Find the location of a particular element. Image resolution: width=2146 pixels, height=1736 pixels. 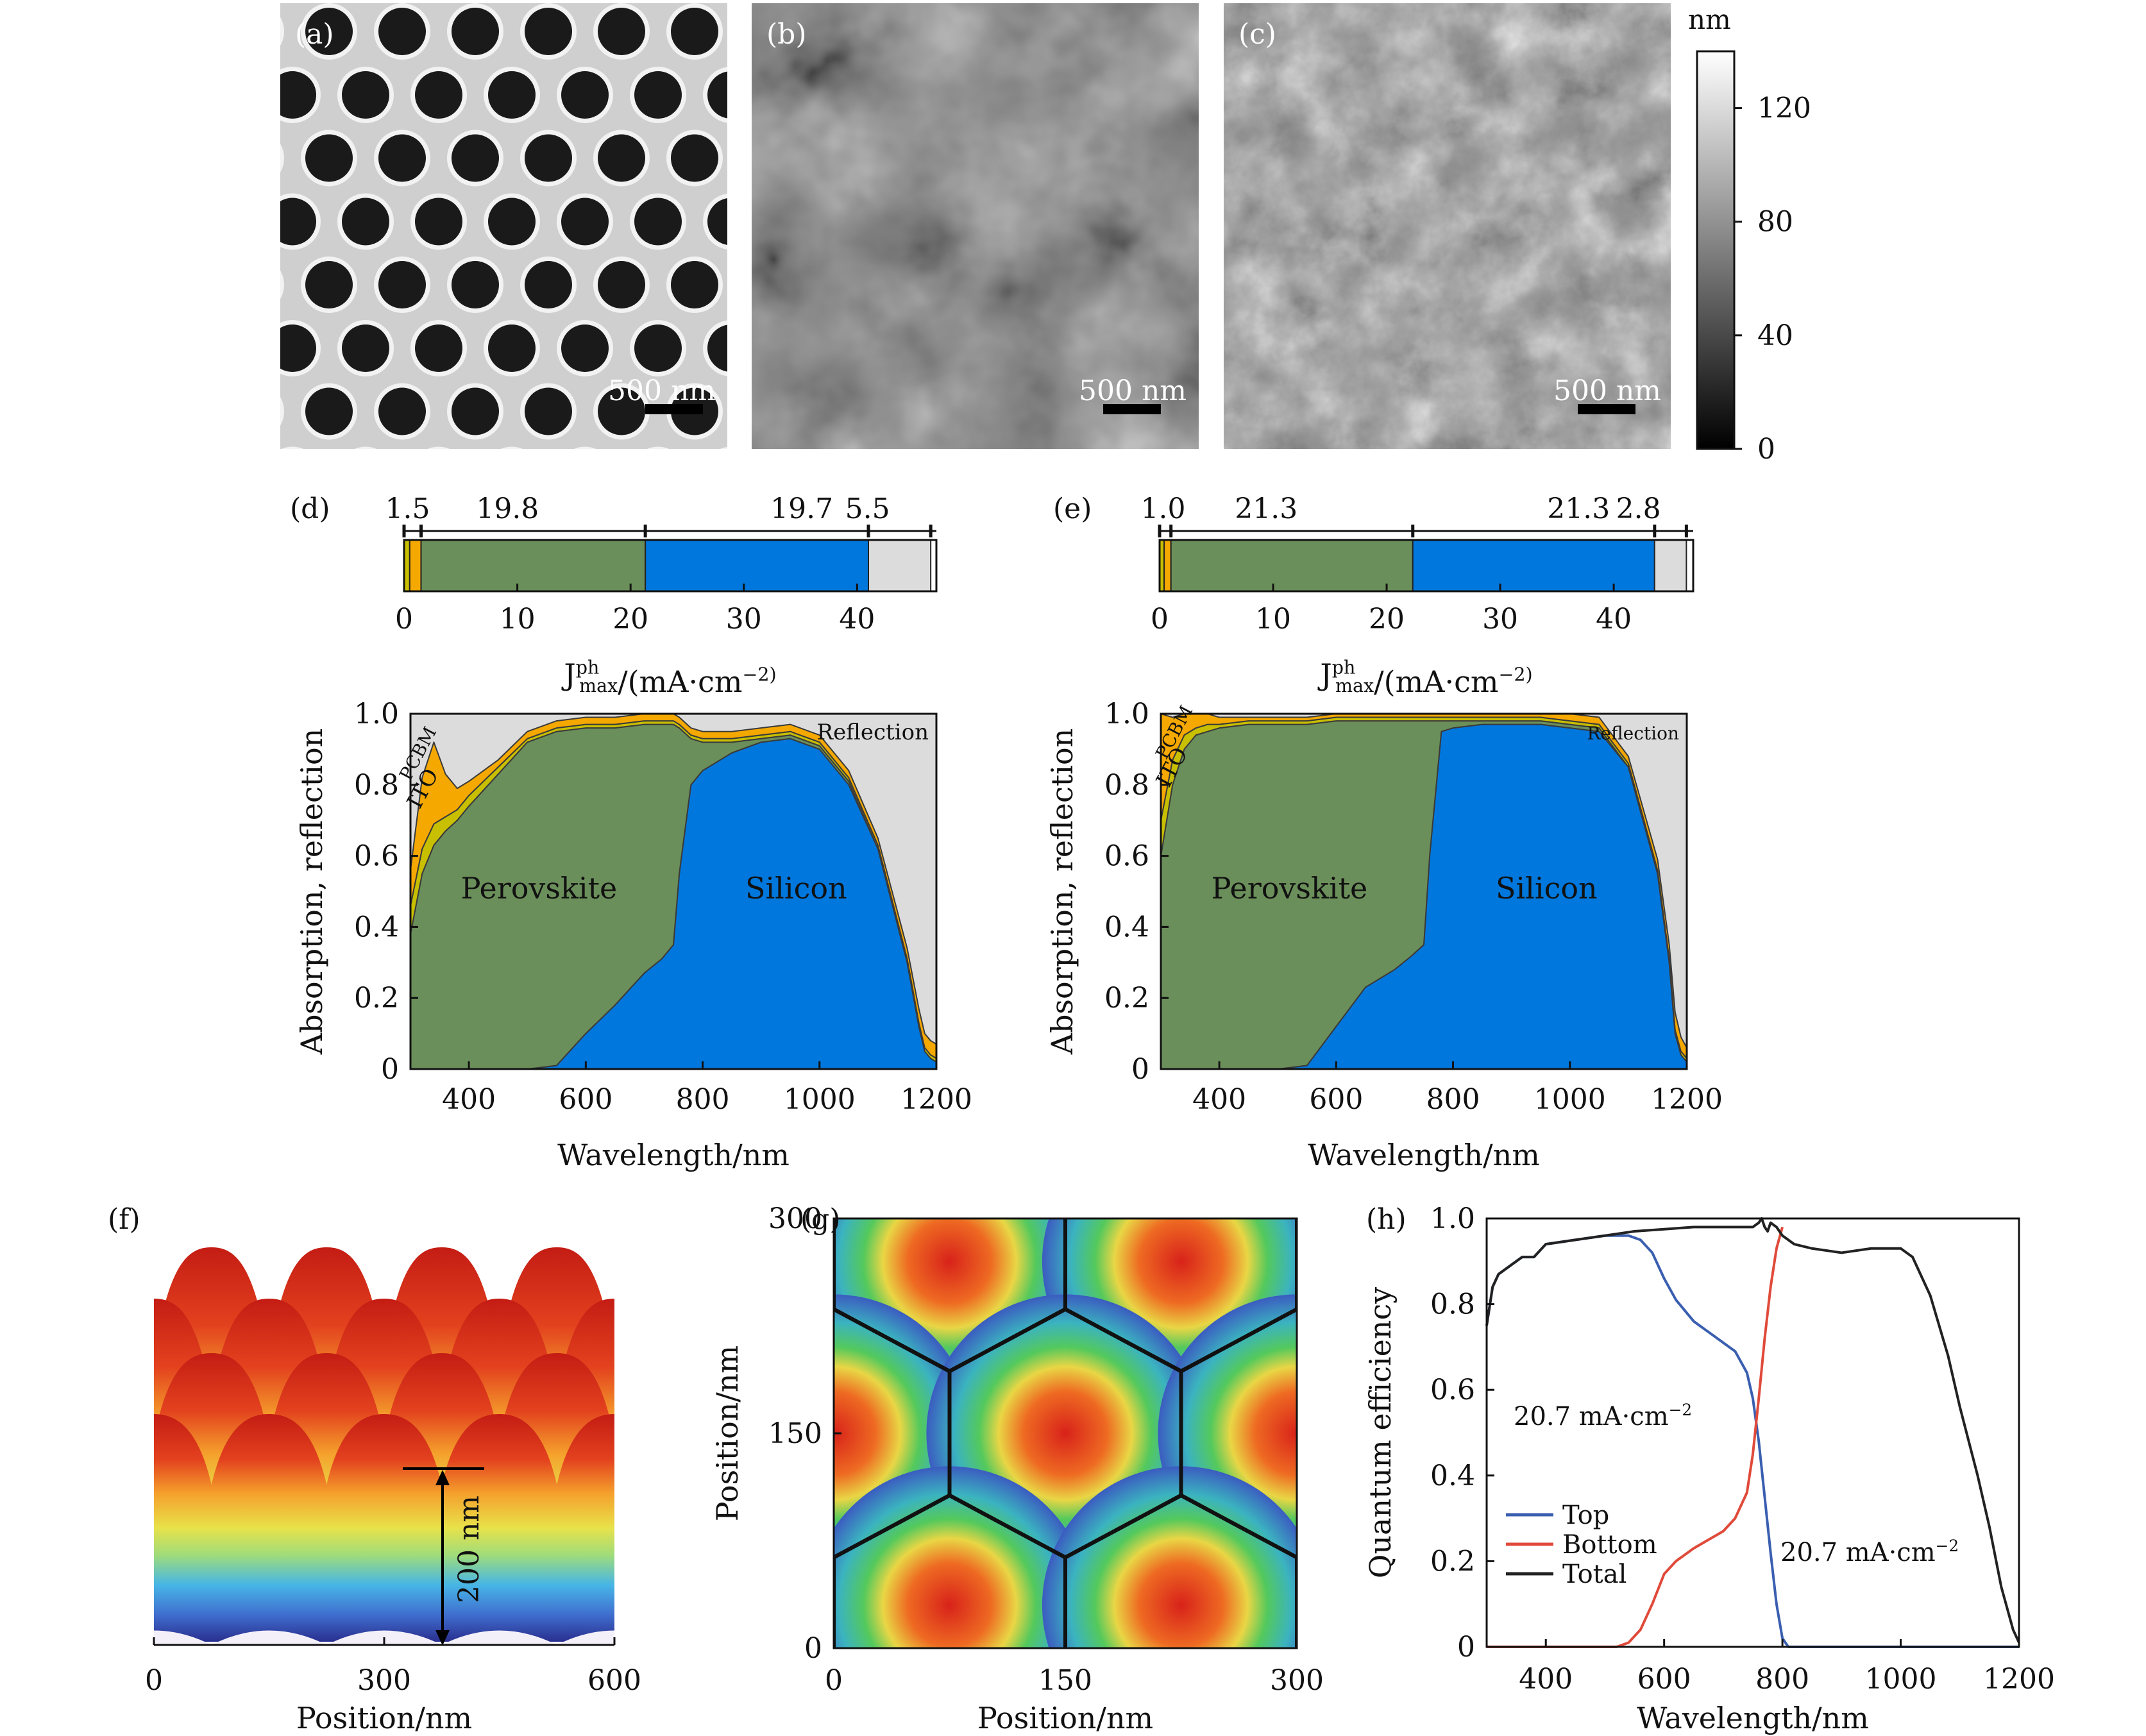

g-y-axis-label: Position/nm is located at coordinates (727, 1433).